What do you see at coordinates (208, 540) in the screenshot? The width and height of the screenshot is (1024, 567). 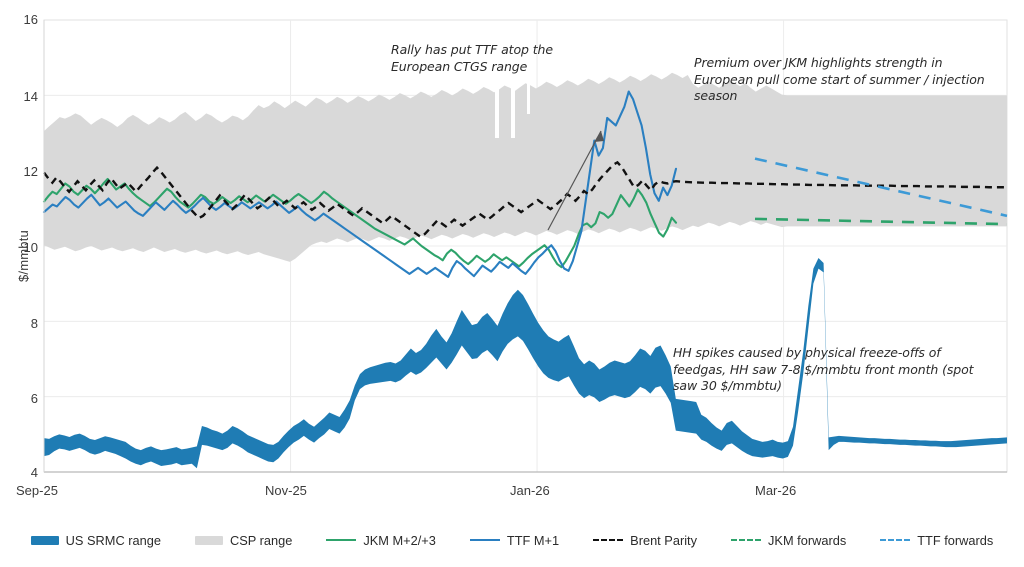 I see `legend-swatch-csp-range` at bounding box center [208, 540].